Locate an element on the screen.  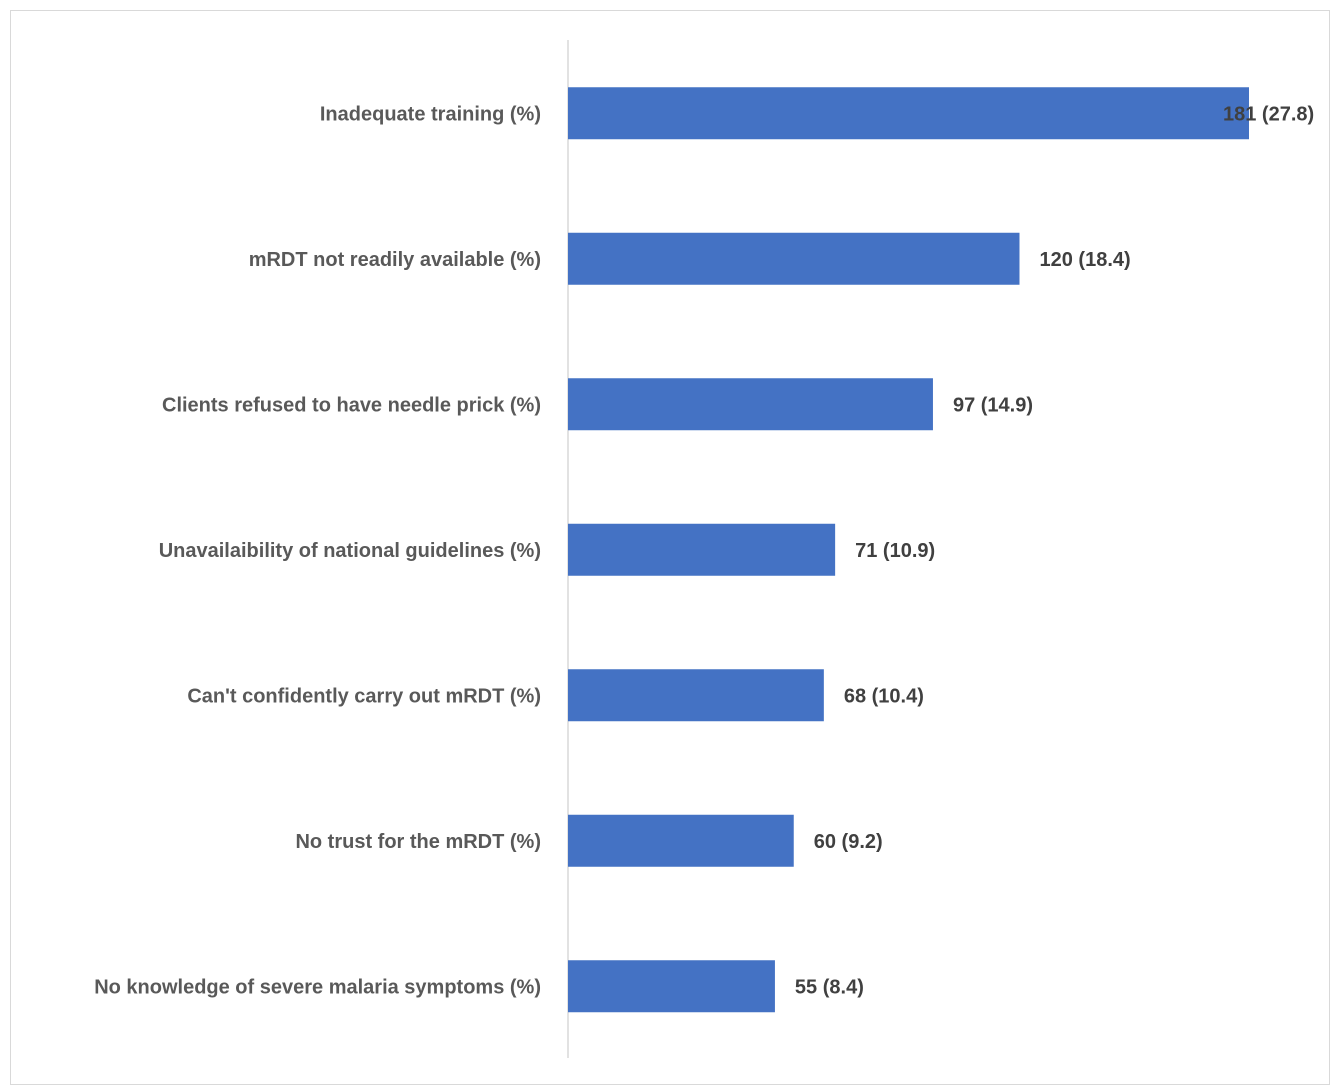
data-label-4: 68 (10.4) is located at coordinates (884, 696).